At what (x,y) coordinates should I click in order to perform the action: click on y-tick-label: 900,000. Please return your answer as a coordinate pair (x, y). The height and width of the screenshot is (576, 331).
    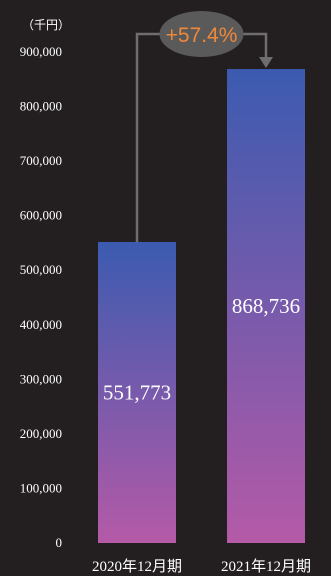
    Looking at the image, I should click on (41, 51).